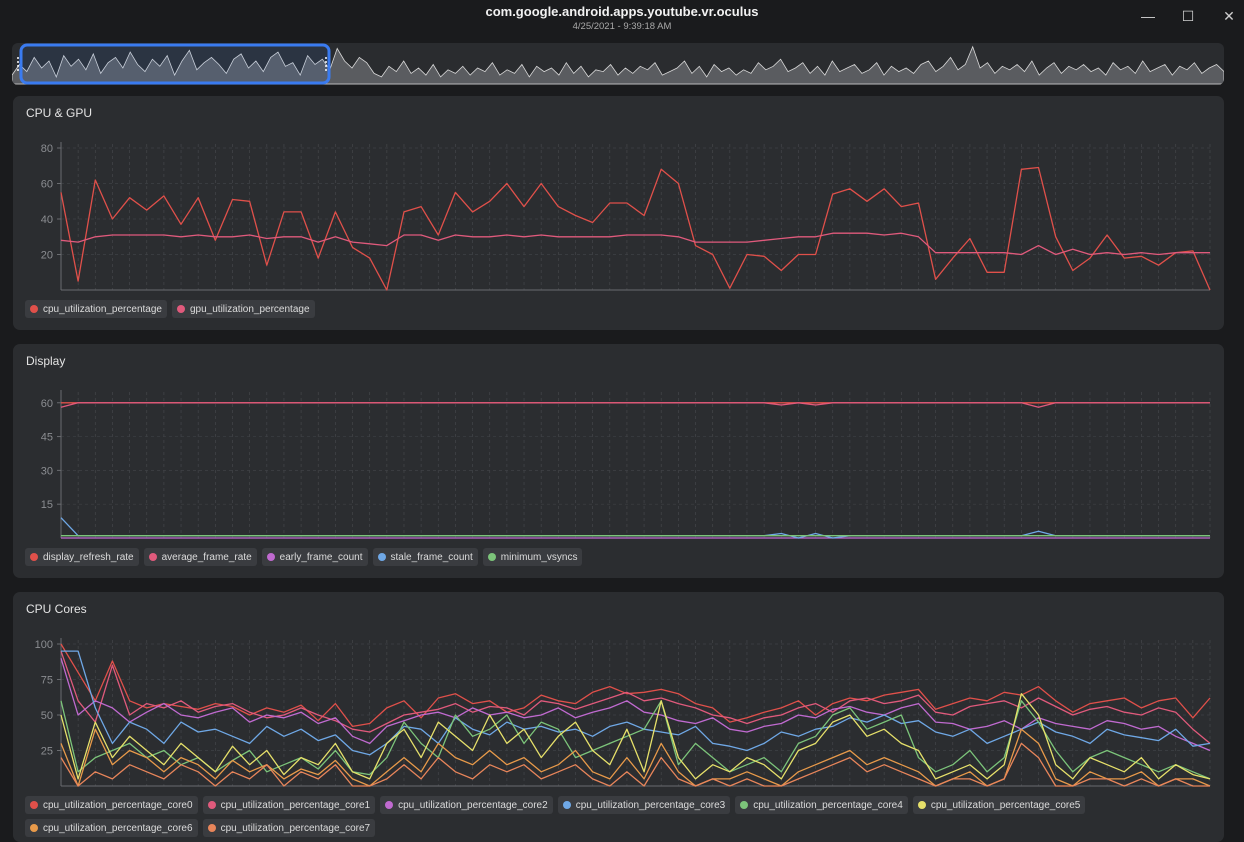 Image resolution: width=1244 pixels, height=842 pixels. I want to click on legend-item: stale_frame_count, so click(425, 557).